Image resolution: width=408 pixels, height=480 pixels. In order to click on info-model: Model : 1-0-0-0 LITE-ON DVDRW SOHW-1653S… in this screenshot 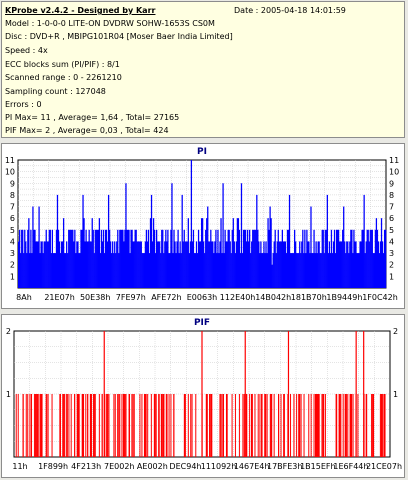, I will do `click(110, 23)`.